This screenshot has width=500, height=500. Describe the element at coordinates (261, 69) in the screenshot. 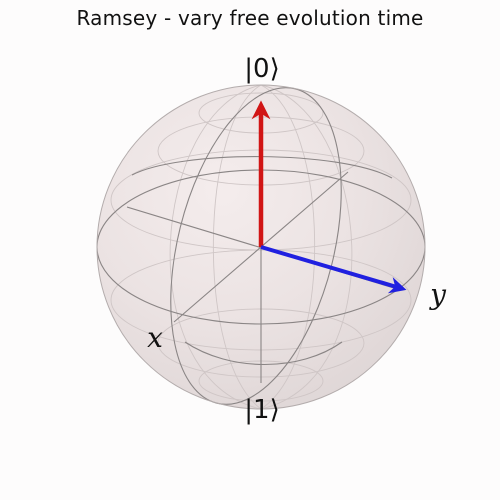

I see `label-north-ket0: |0⟩` at that location.